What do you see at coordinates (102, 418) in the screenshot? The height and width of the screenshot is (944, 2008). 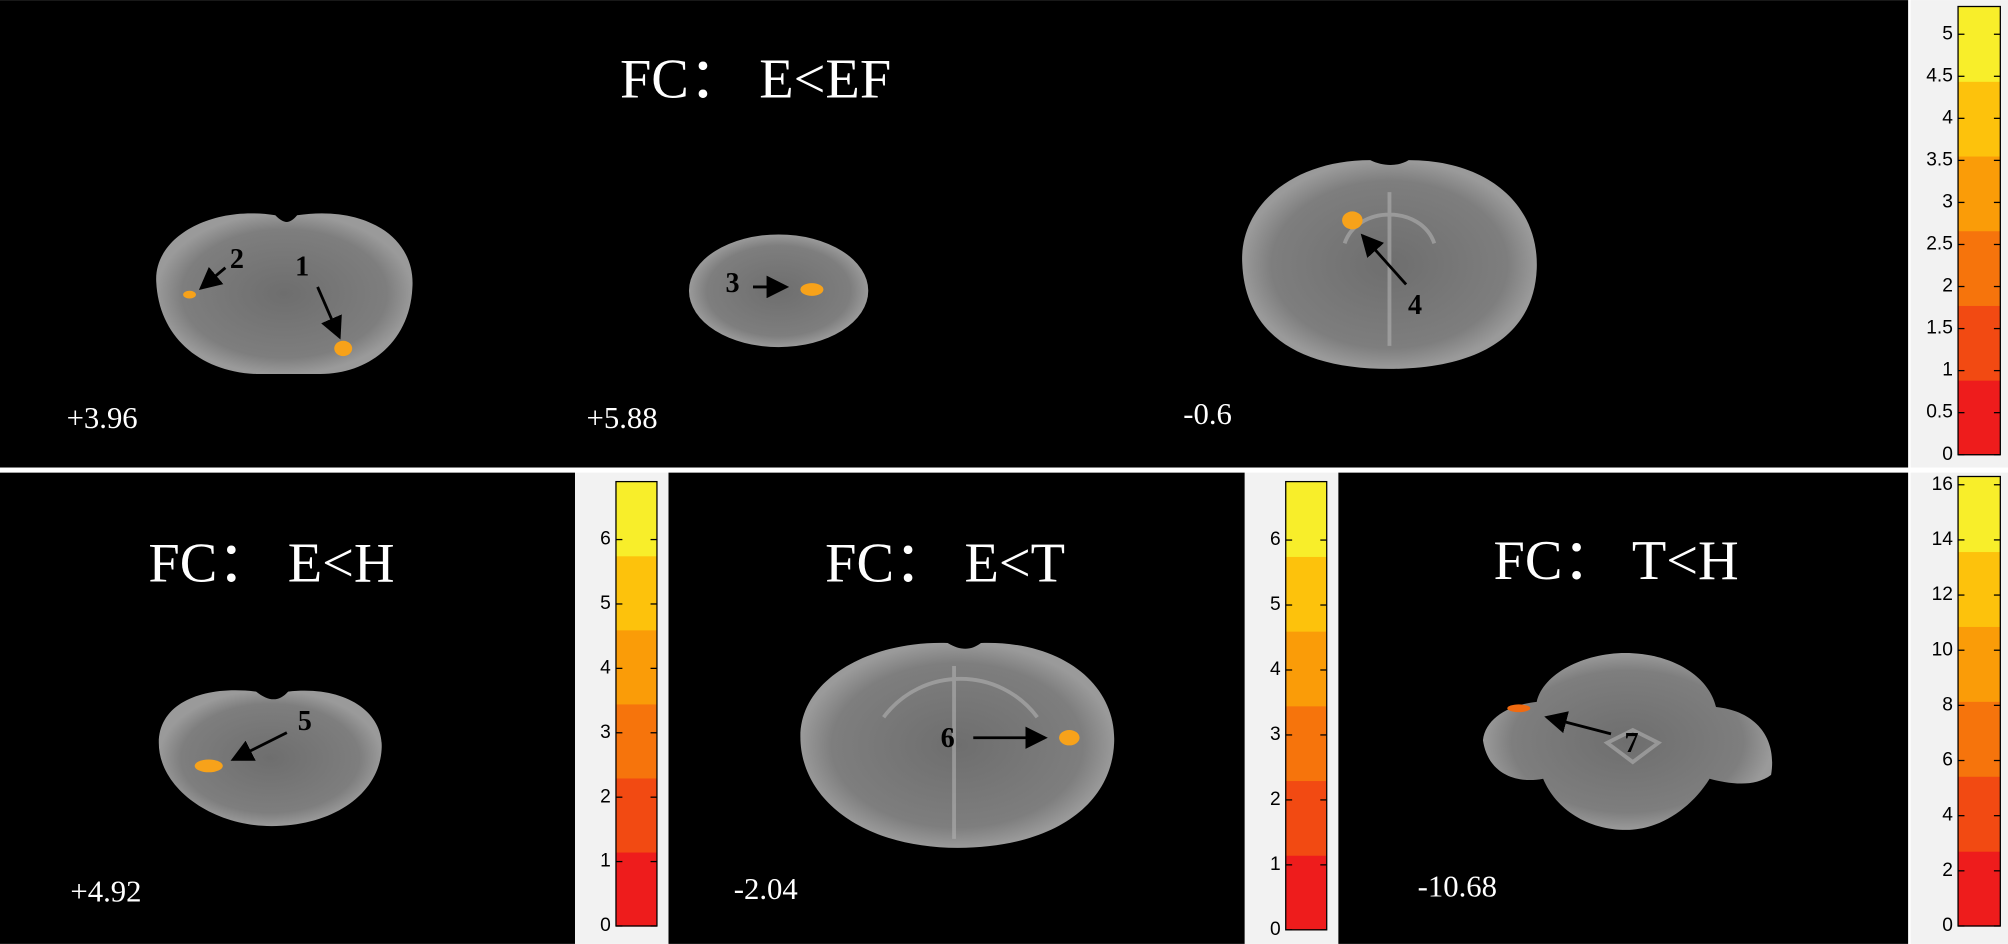 I see `slice-coordinate: +3.96` at bounding box center [102, 418].